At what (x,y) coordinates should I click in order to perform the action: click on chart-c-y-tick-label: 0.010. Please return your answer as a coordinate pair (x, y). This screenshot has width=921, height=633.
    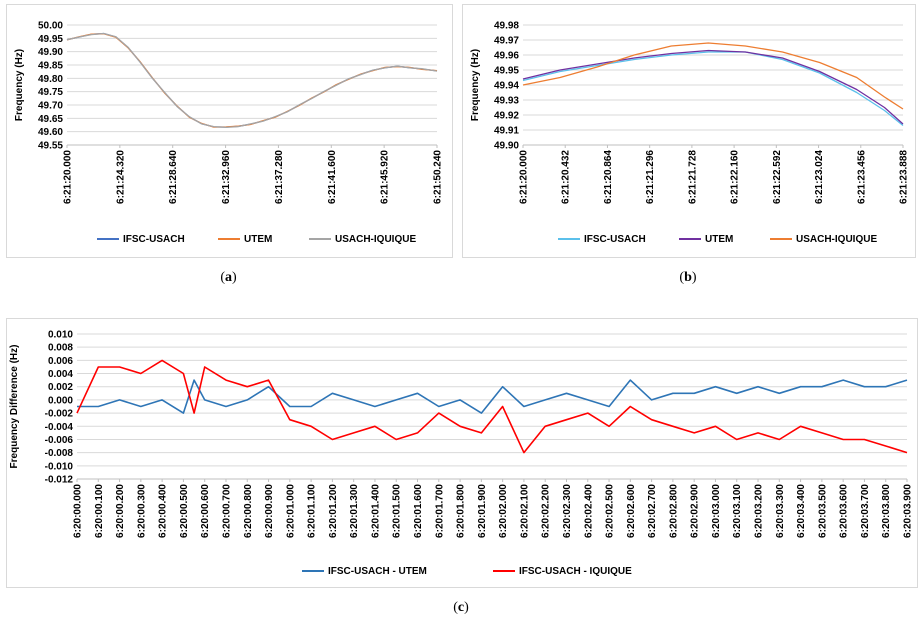
    Looking at the image, I should click on (60, 335).